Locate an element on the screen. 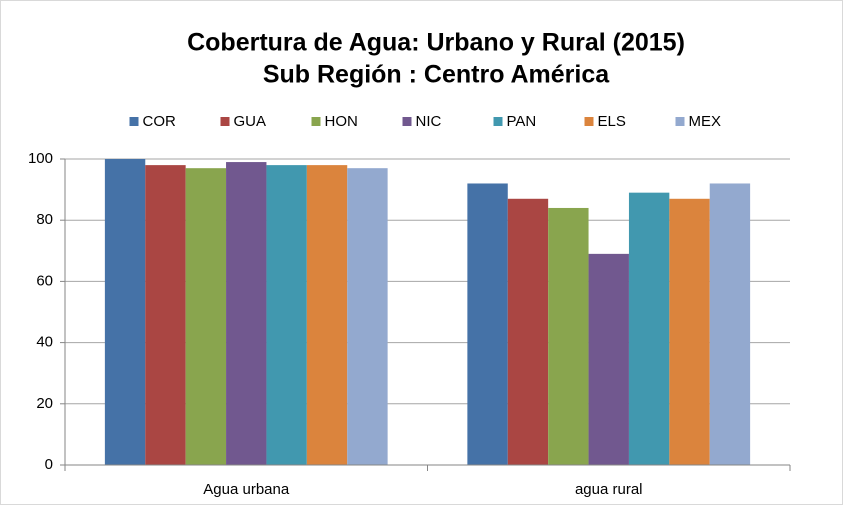 Image resolution: width=852 pixels, height=505 pixels. legend-label: HON is located at coordinates (341, 121).